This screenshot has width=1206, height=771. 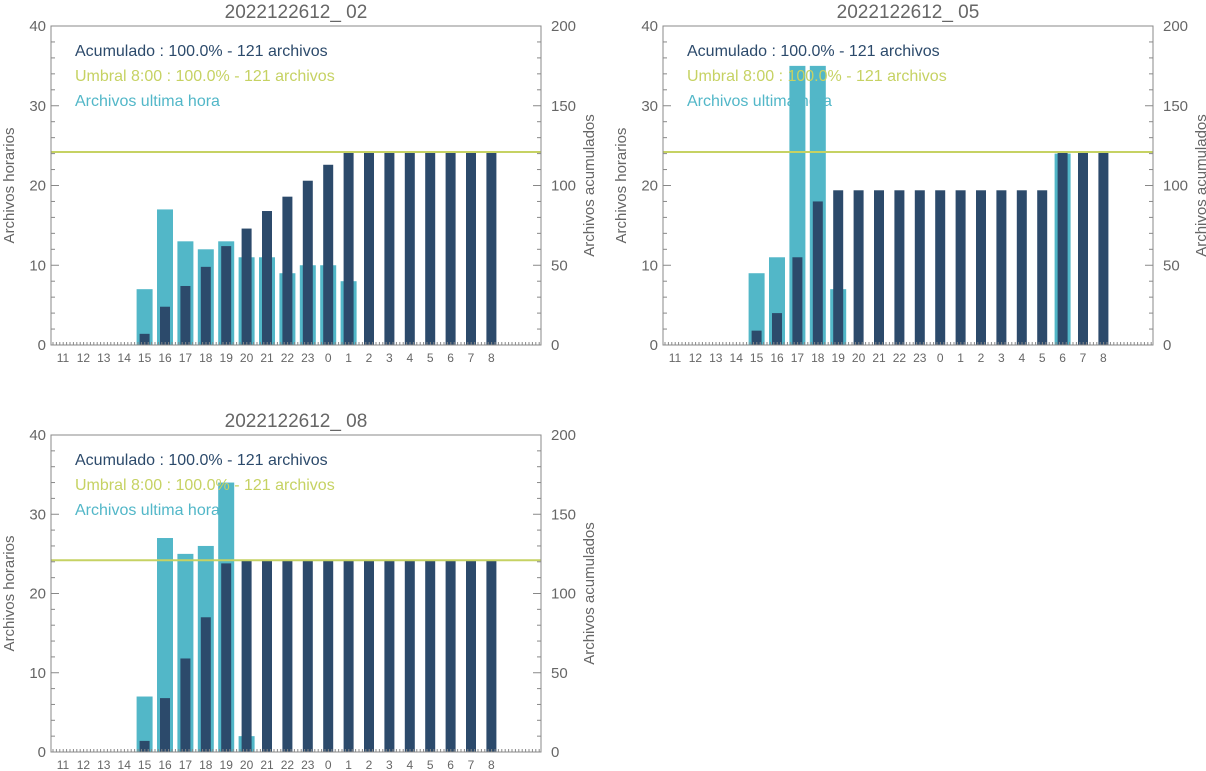 What do you see at coordinates (563, 186) in the screenshot?
I see `ytick-right-label: 100` at bounding box center [563, 186].